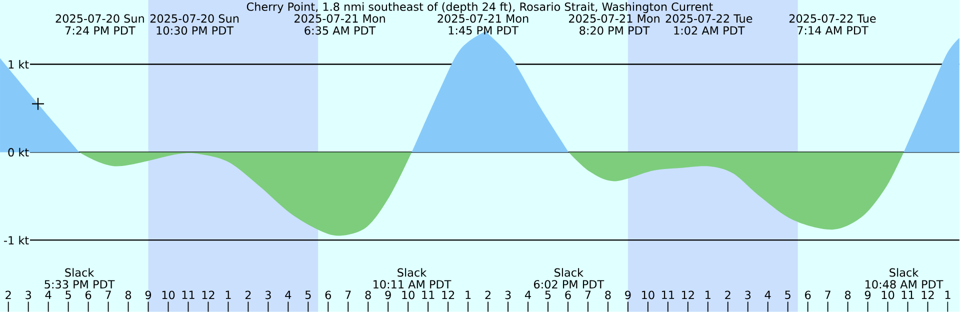 The height and width of the screenshot is (312, 960). What do you see at coordinates (479, 7) in the screenshot?
I see `chart-title: Cherry Point, 1.8 nmi southeast of (depth 24 ft), Rosario Strait, Washington Current` at bounding box center [479, 7].